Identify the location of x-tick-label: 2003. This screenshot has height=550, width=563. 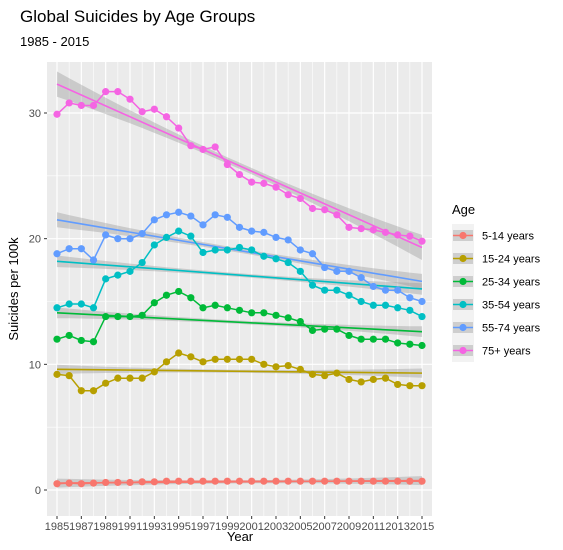
(276, 527).